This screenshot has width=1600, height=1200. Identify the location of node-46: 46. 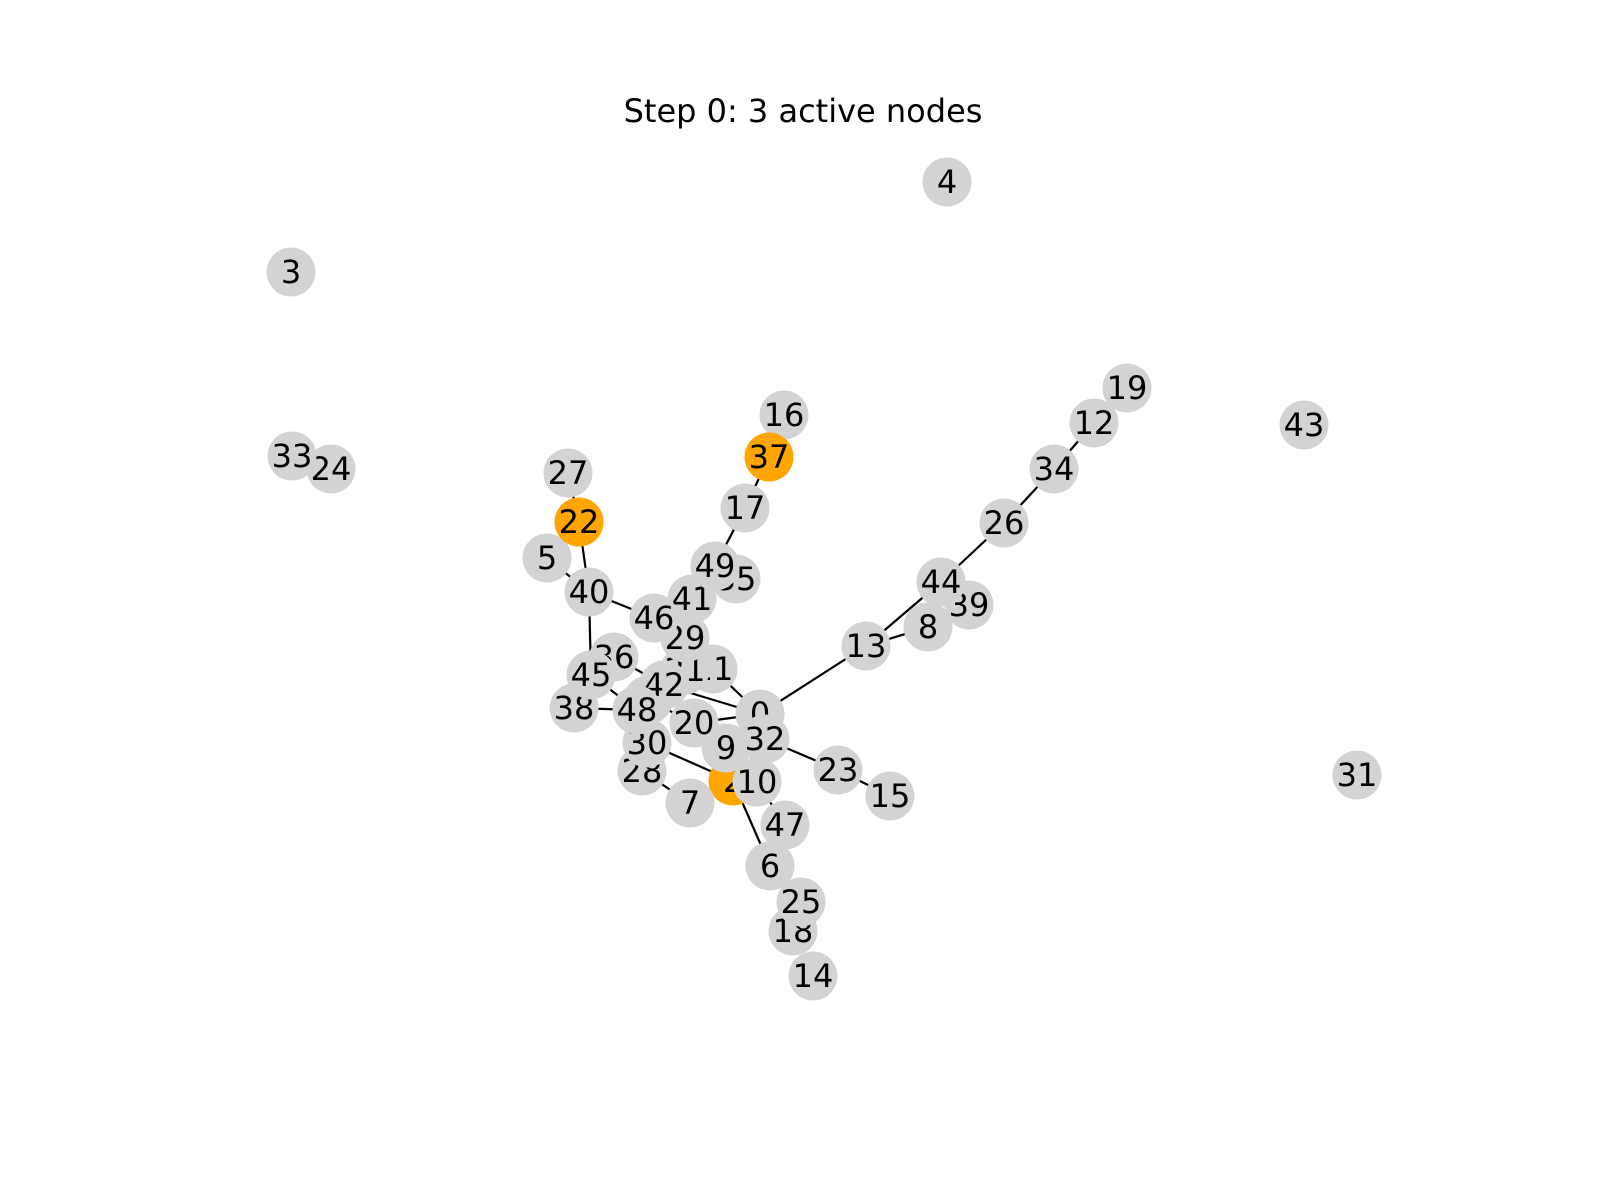
(654, 618).